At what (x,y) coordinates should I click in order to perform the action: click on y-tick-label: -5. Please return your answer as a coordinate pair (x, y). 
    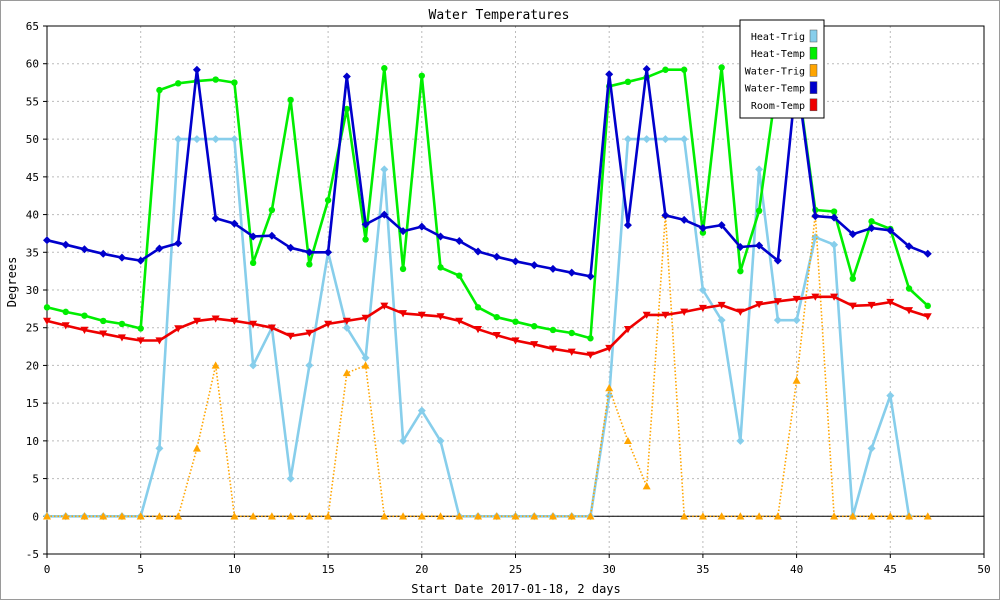
    Looking at the image, I should click on (32, 554).